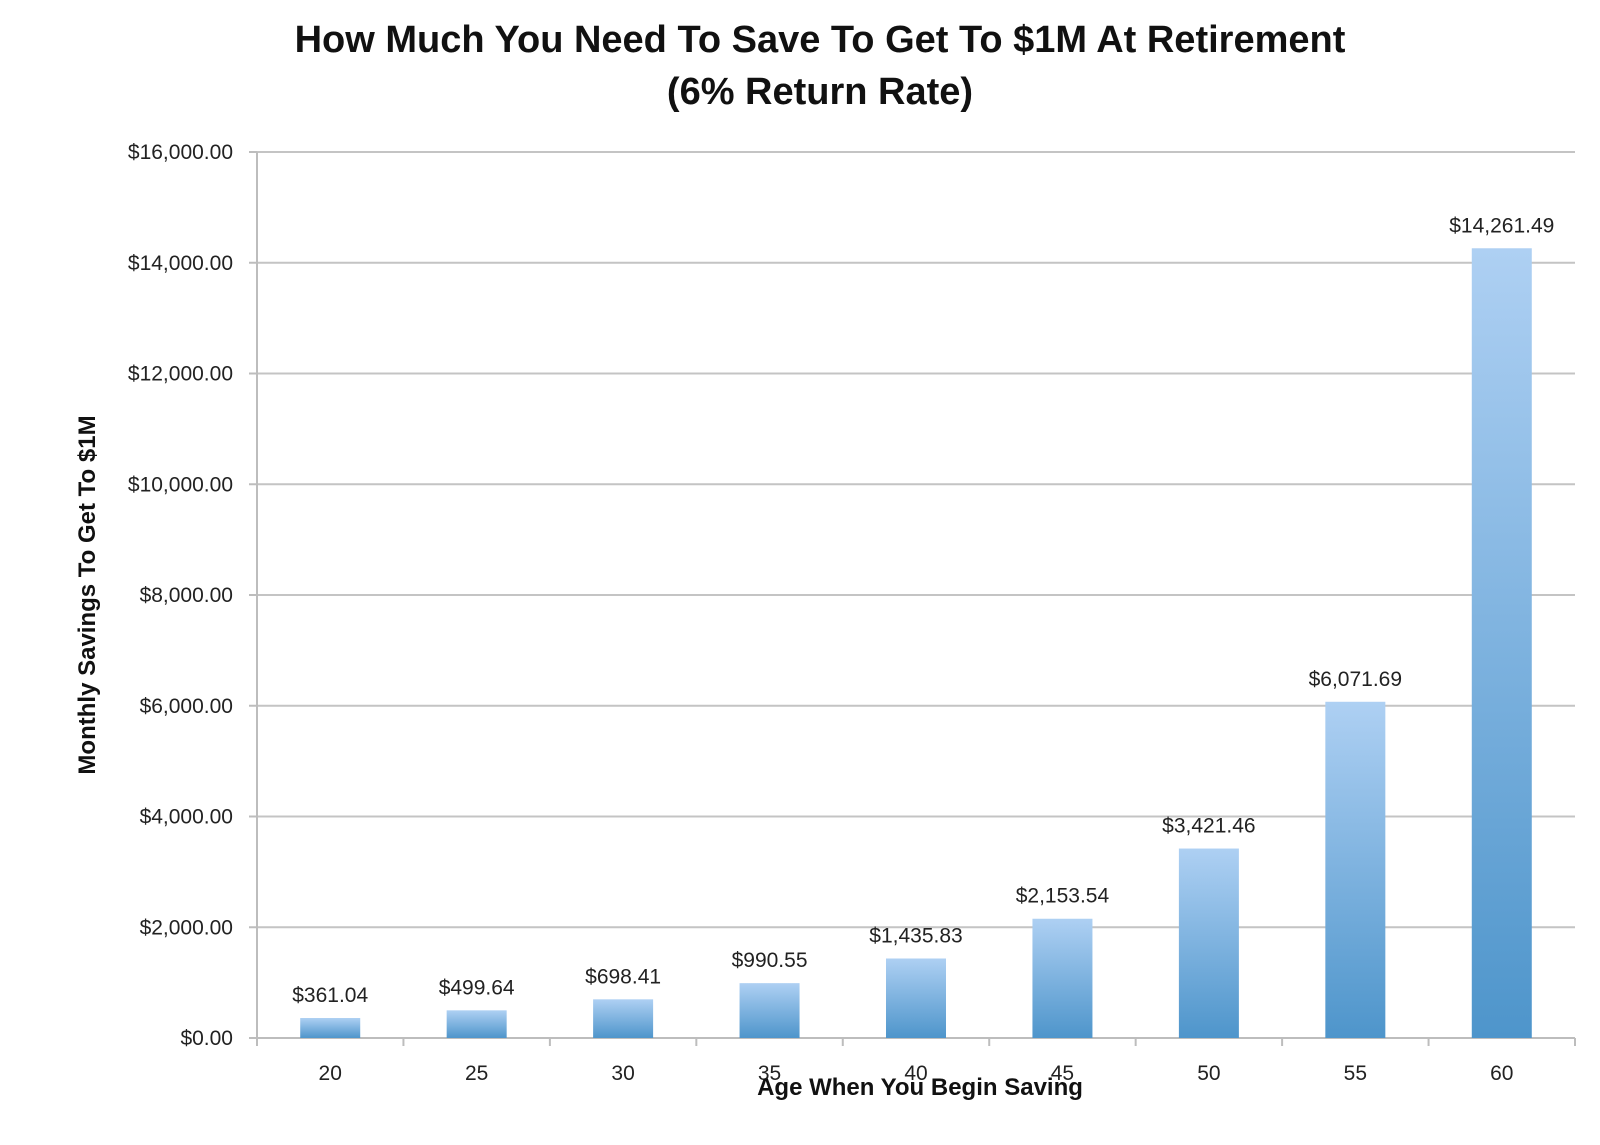  What do you see at coordinates (330, 1073) in the screenshot?
I see `x-tick-label: 20` at bounding box center [330, 1073].